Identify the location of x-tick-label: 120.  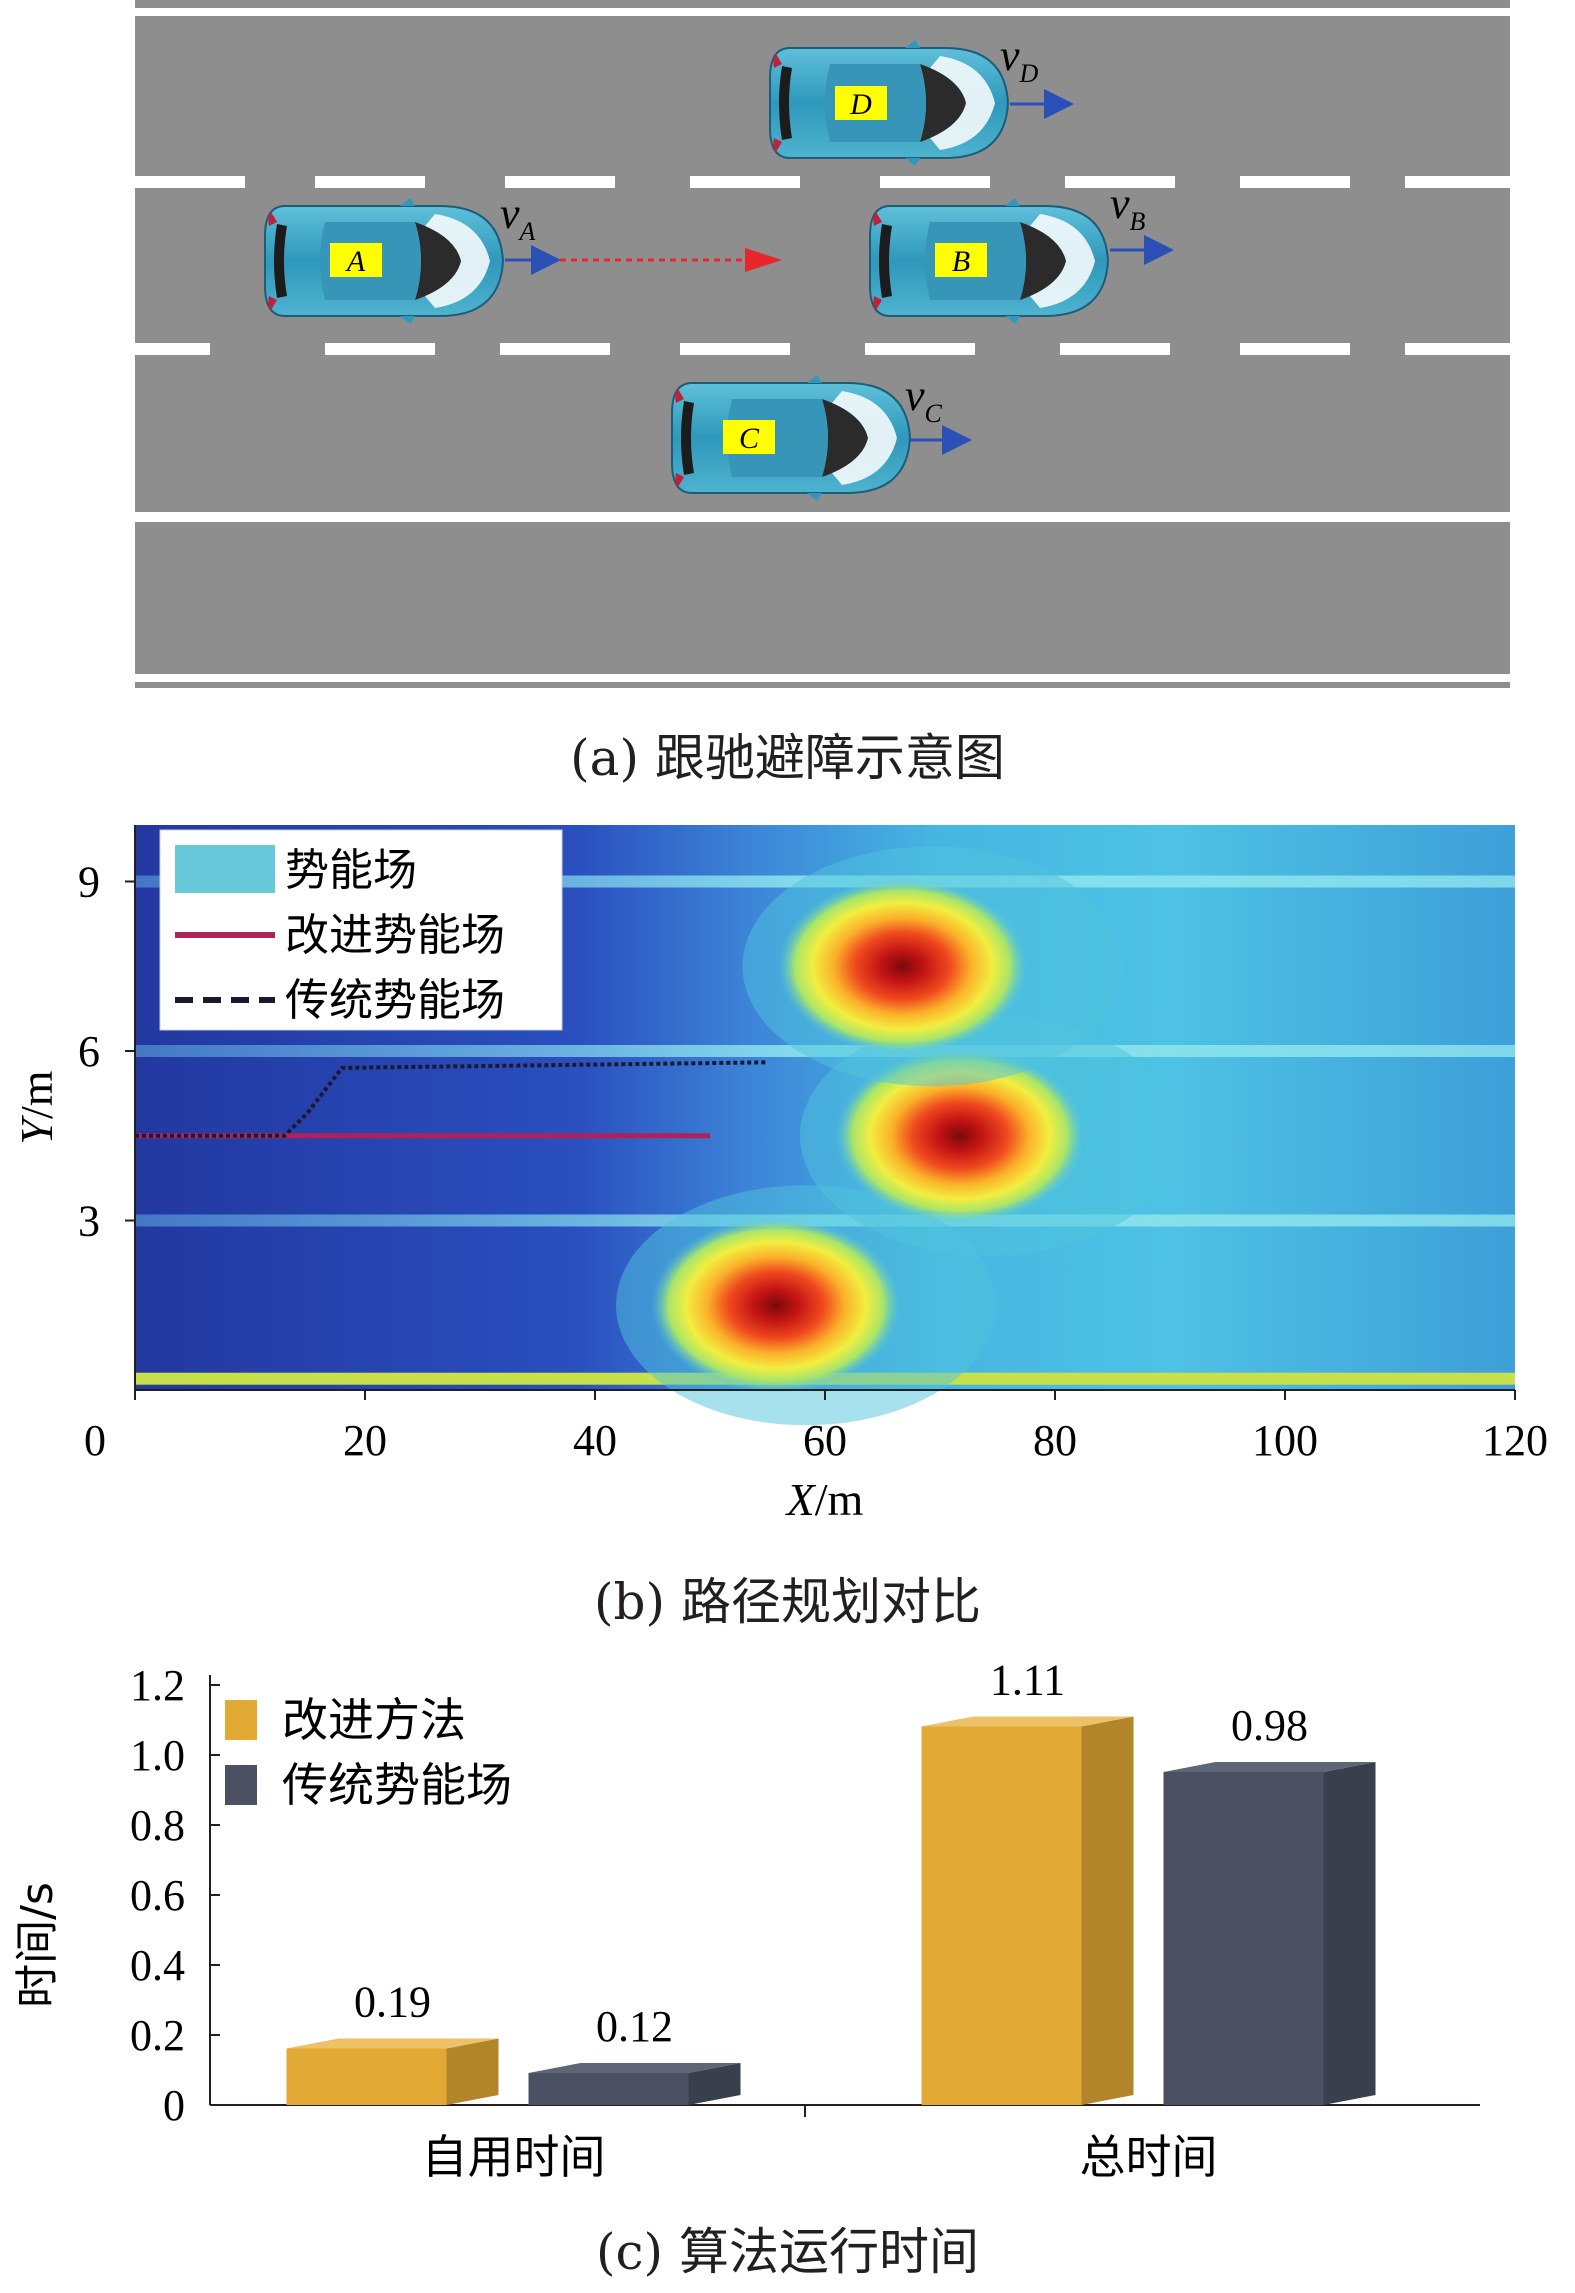
(1515, 1440).